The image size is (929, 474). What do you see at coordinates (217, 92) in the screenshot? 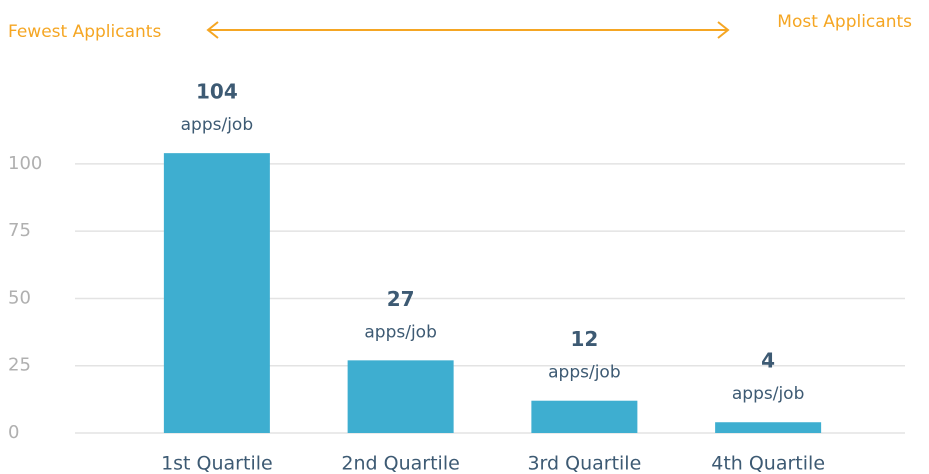
I see `data-label: 104` at bounding box center [217, 92].